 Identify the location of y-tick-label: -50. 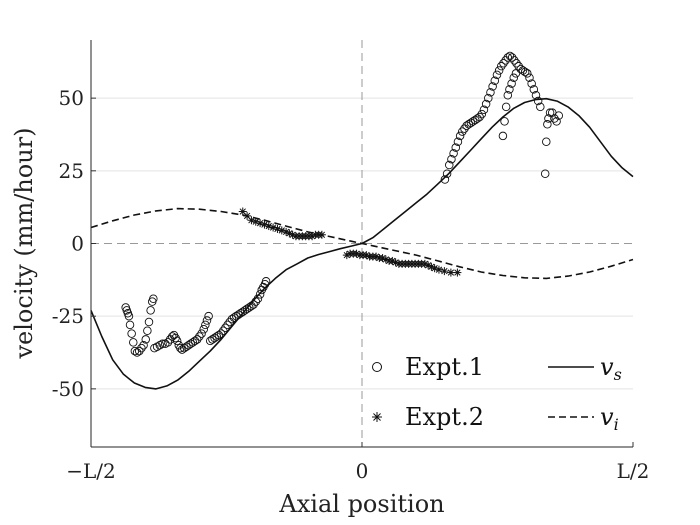
(68, 389).